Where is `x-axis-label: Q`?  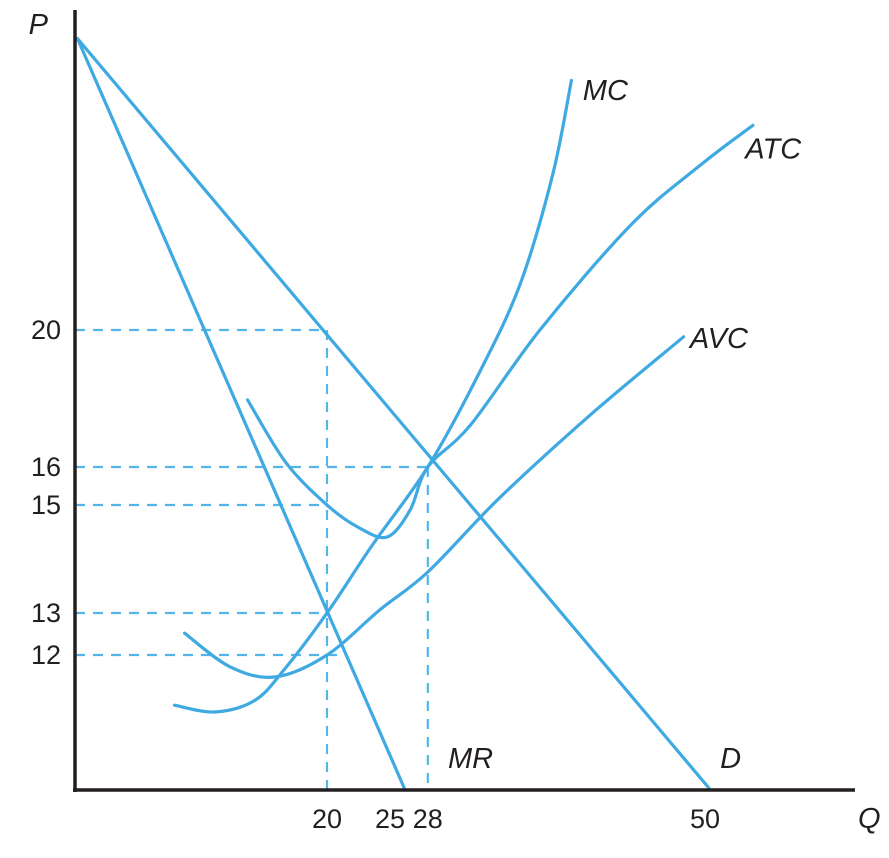
x-axis-label: Q is located at coordinates (869, 819).